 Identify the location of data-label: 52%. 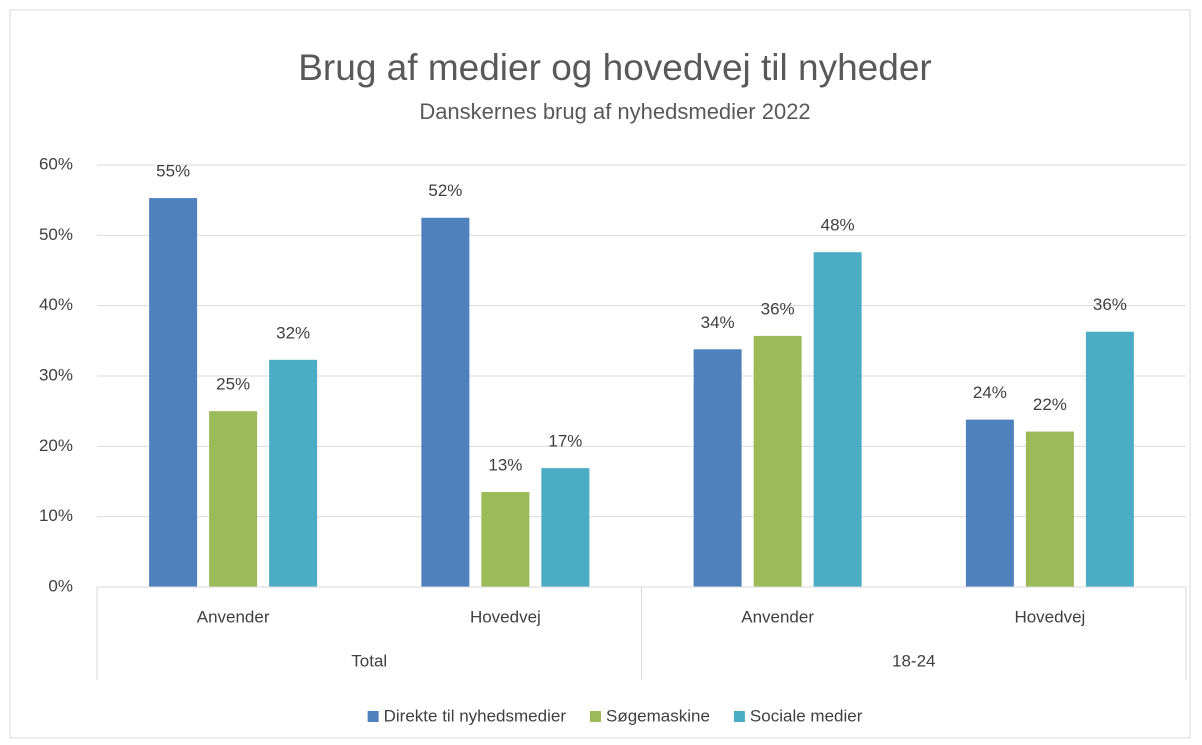
(445, 190).